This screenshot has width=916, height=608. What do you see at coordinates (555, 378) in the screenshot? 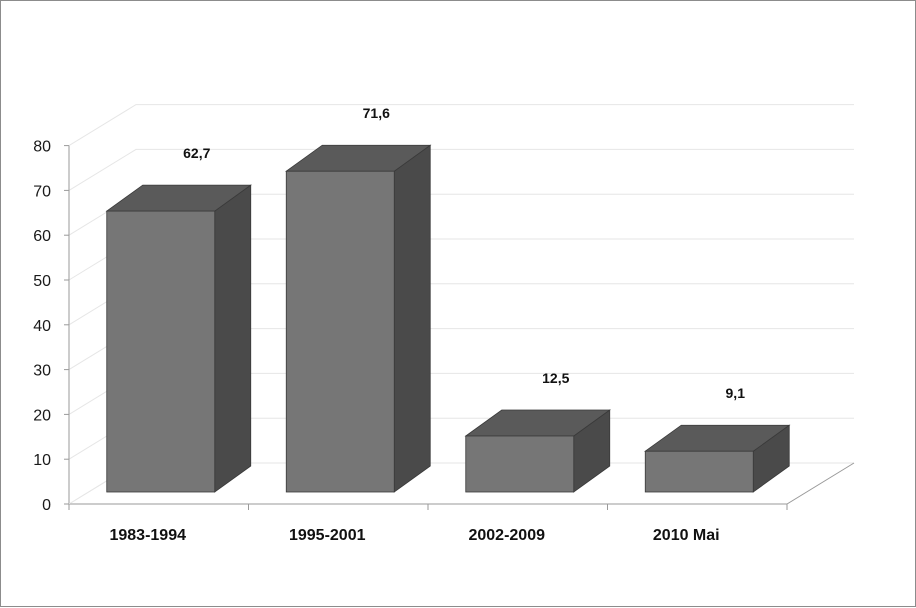
I see `data-label: 12,5` at bounding box center [555, 378].